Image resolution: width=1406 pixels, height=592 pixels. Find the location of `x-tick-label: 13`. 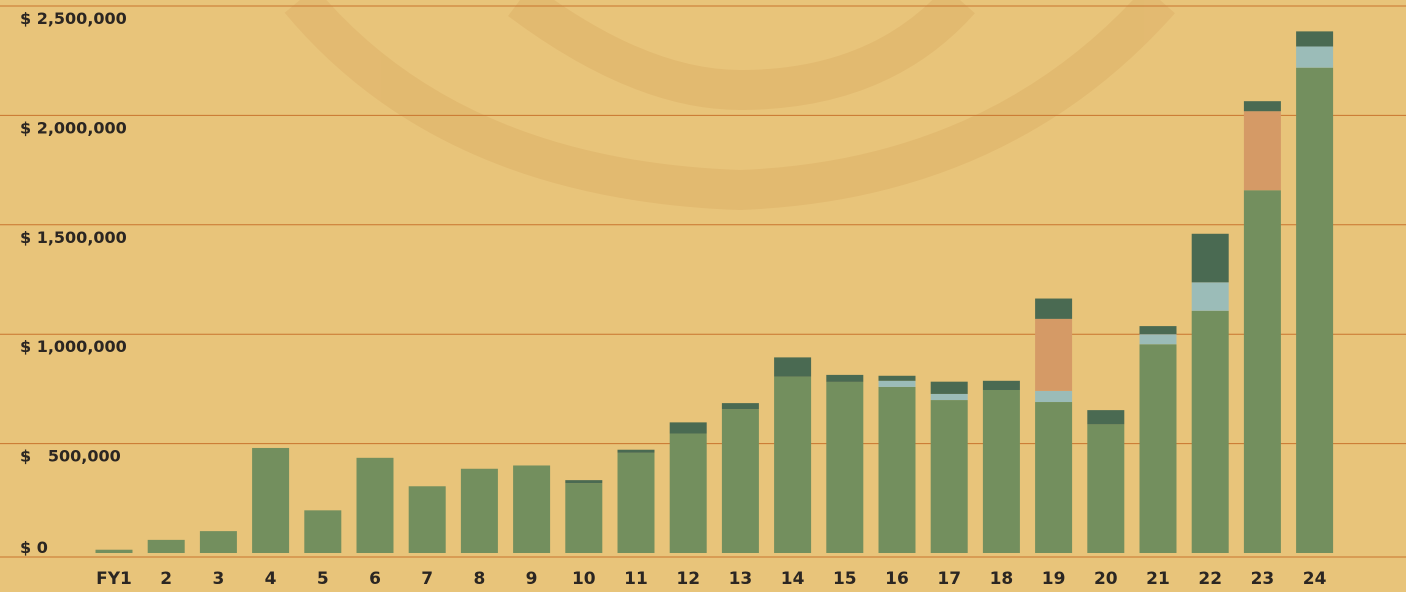

x-tick-label: 13 is located at coordinates (741, 579).